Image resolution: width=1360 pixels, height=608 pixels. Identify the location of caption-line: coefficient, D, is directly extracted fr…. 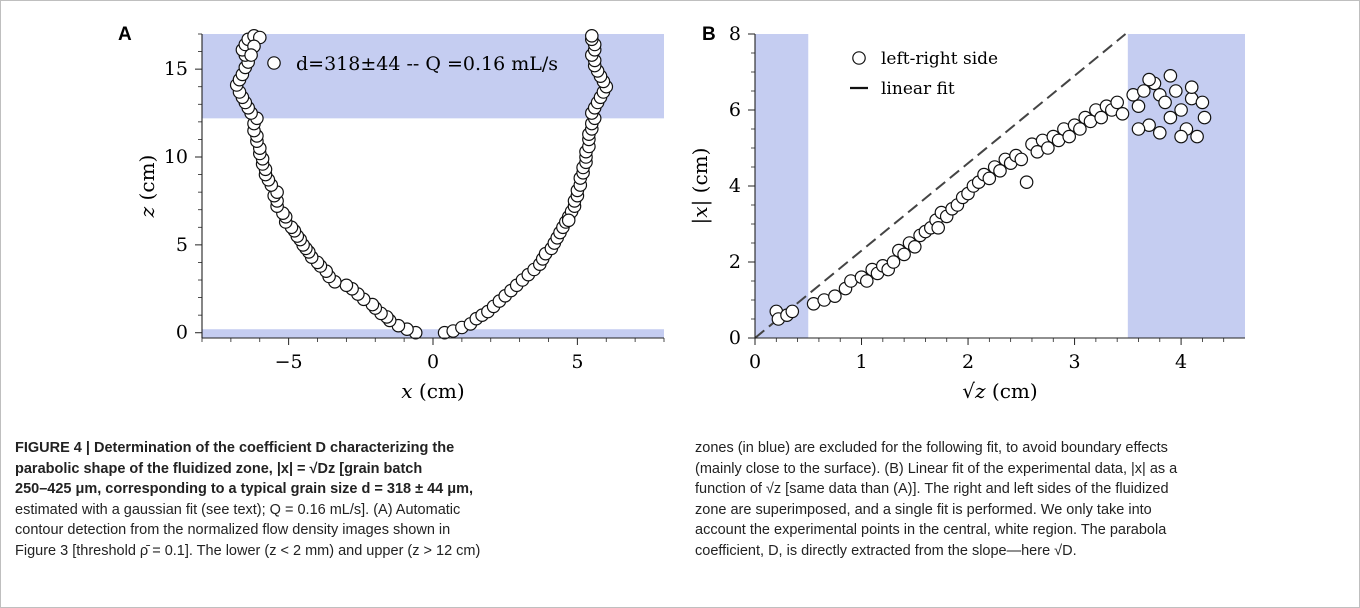
(886, 550).